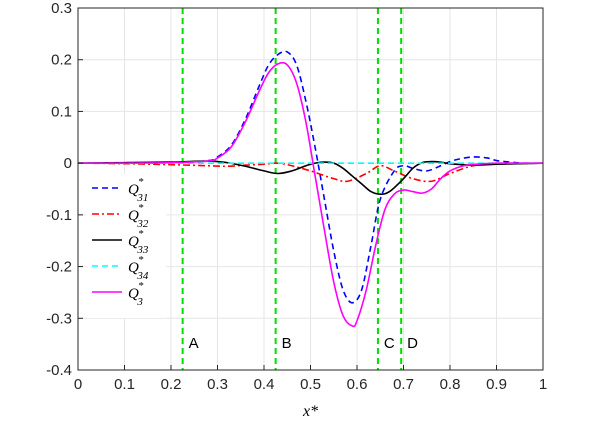 This screenshot has height=424, width=598. Describe the element at coordinates (217, 384) in the screenshot. I see `x-tick-label-3: 0.3` at that location.